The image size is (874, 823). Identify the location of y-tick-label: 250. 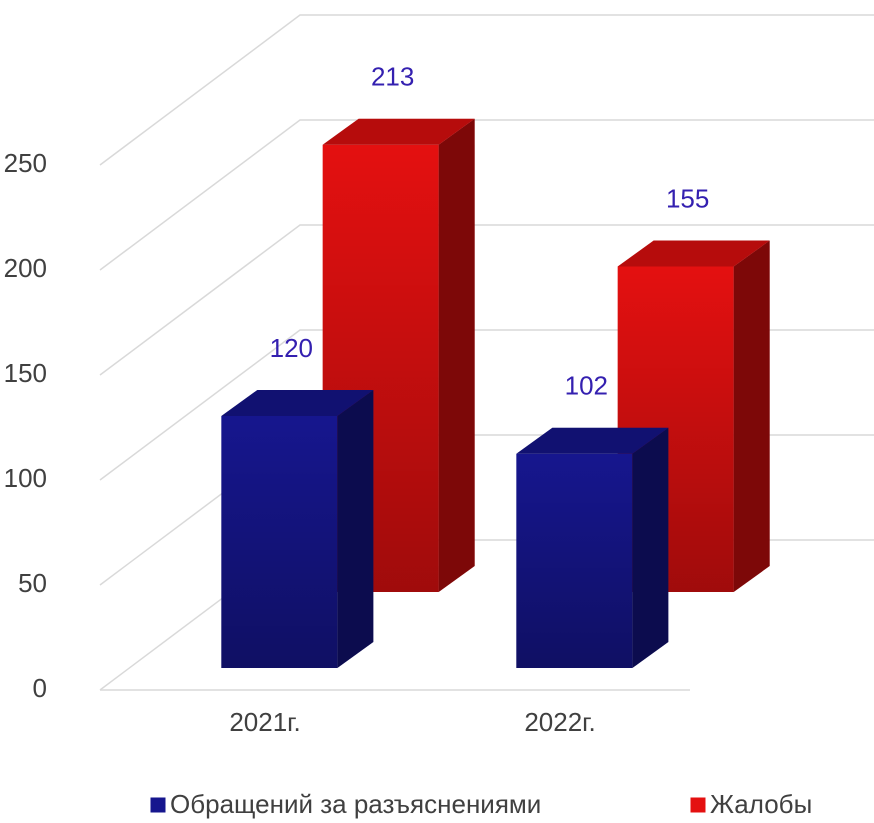
(25, 163).